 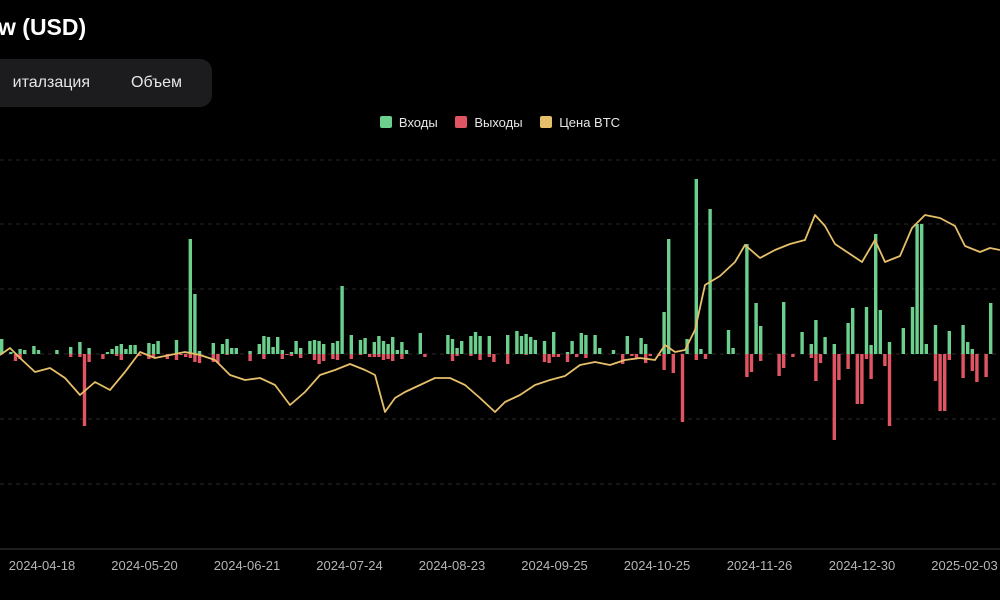 I want to click on legend-item-btc-price: Цена BTC, so click(x=580, y=122).